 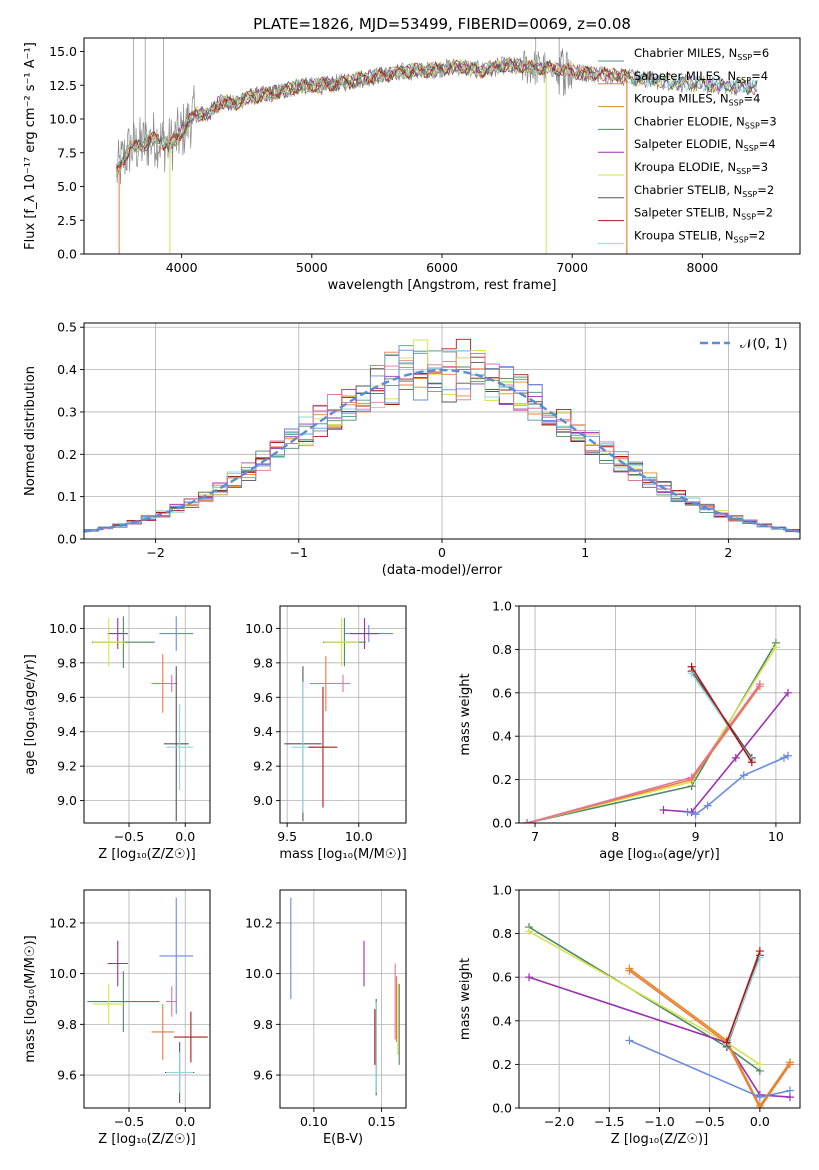 I want to click on y-axis-label: age [log₁₀(age/yr)], so click(x=30, y=714).